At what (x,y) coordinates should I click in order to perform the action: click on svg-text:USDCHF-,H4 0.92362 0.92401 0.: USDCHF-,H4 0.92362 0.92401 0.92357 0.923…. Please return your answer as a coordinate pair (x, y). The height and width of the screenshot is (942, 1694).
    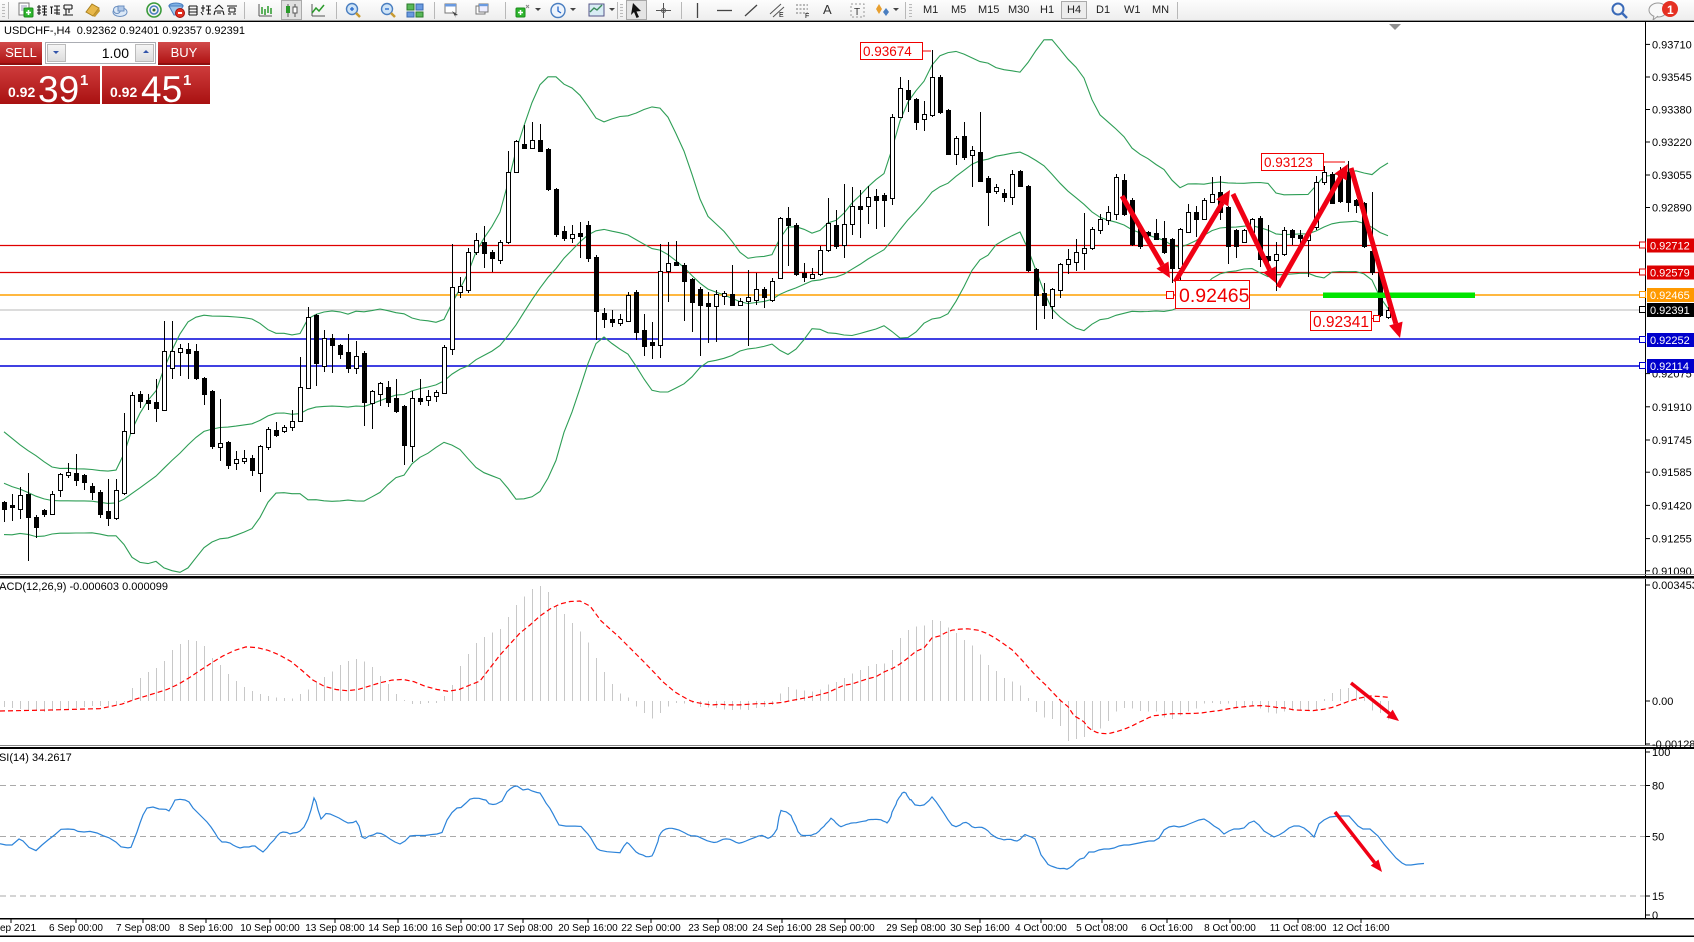
    Looking at the image, I should click on (124, 31).